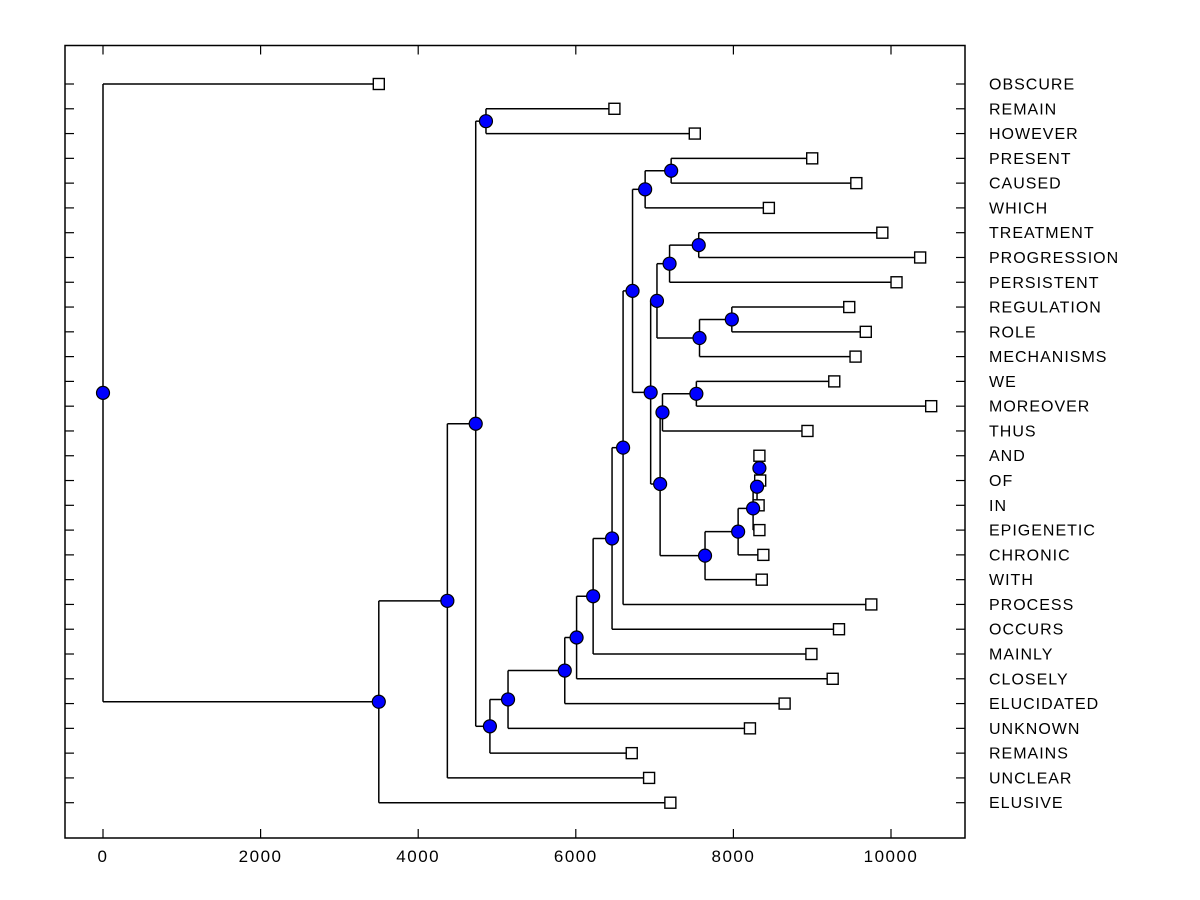  What do you see at coordinates (998, 506) in the screenshot?
I see `leaf-label: IN` at bounding box center [998, 506].